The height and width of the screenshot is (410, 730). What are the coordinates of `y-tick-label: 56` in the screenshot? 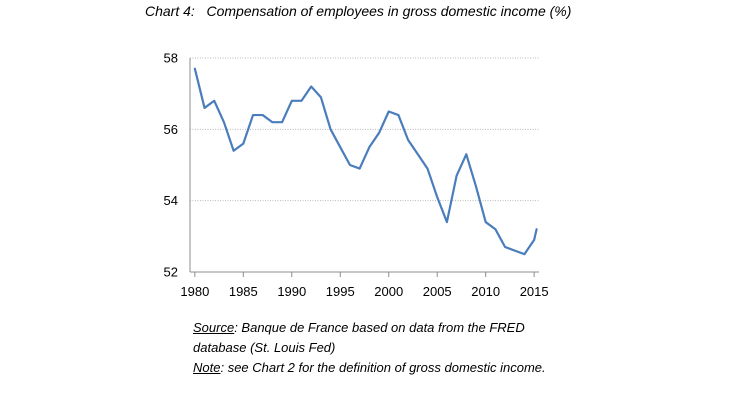 It's located at (171, 129).